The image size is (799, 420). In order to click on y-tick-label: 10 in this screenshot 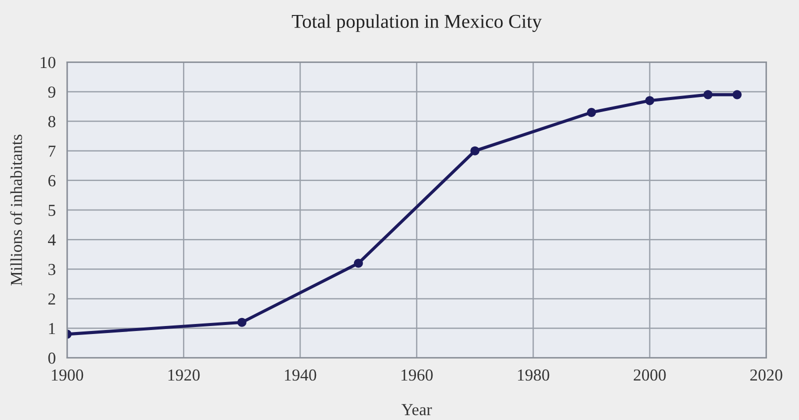, I will do `click(48, 62)`.